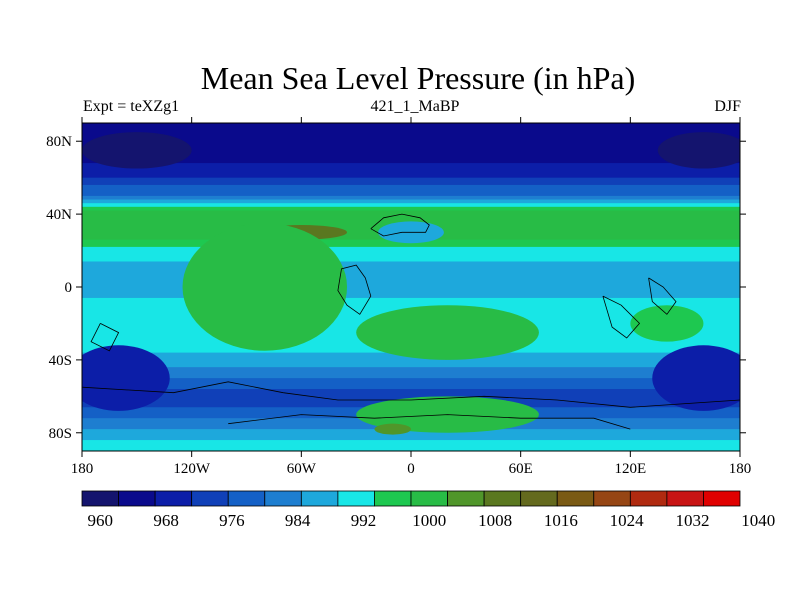 This screenshot has width=800, height=600. I want to click on colorbar-label: 1008, so click(495, 520).